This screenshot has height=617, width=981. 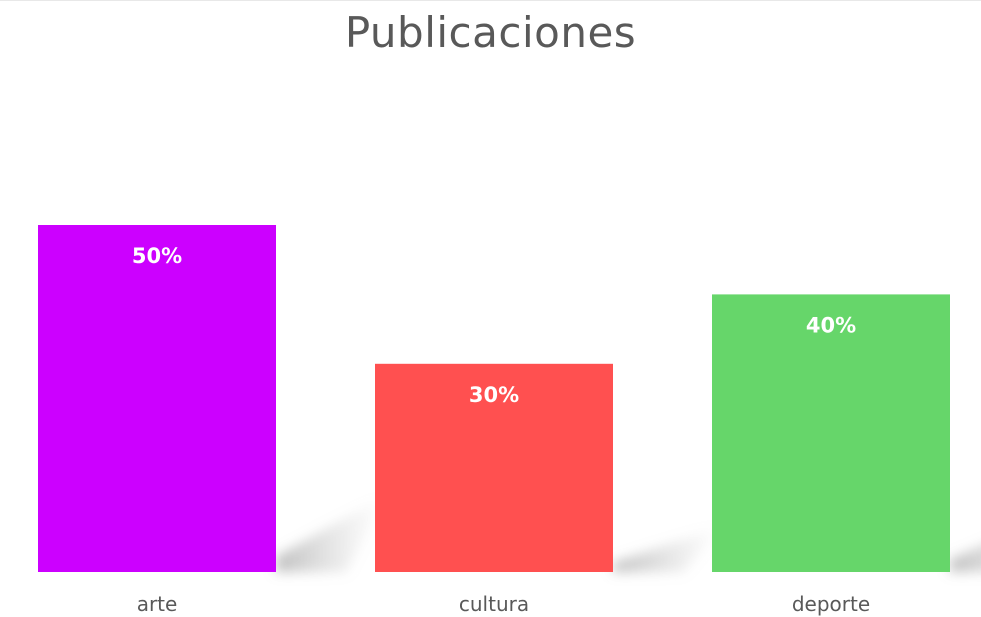 I want to click on data-label-deporte: 40%, so click(x=831, y=325).